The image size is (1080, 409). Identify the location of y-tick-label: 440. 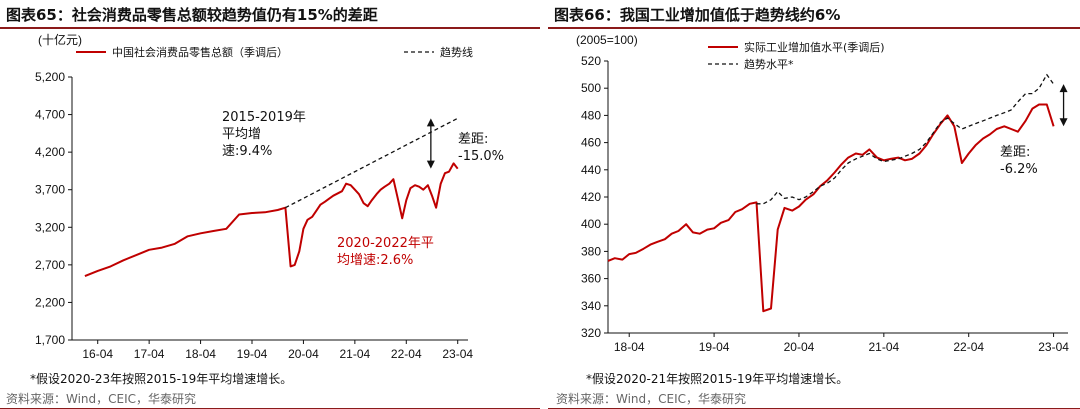
(591, 170).